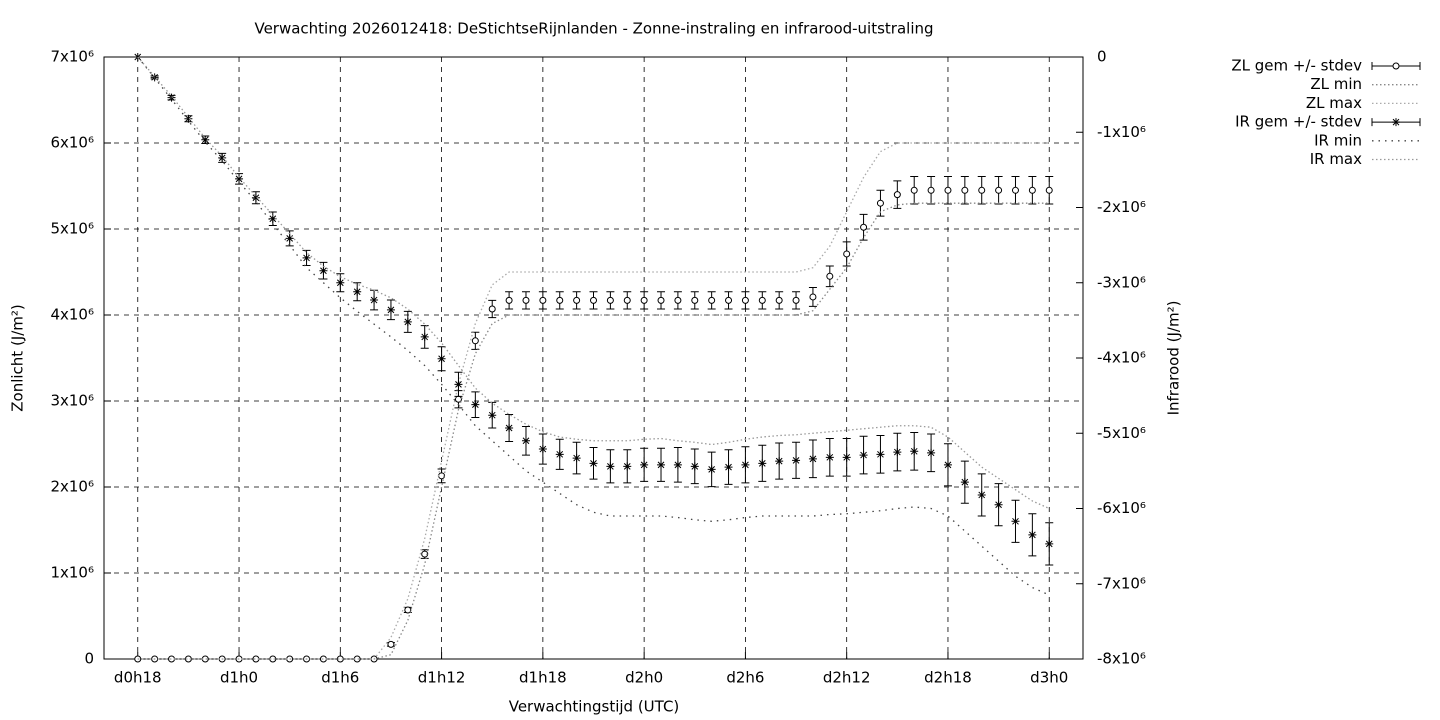 This screenshot has height=720, width=1440. I want to click on y-tick-label: 3x10⁶, so click(72, 401).